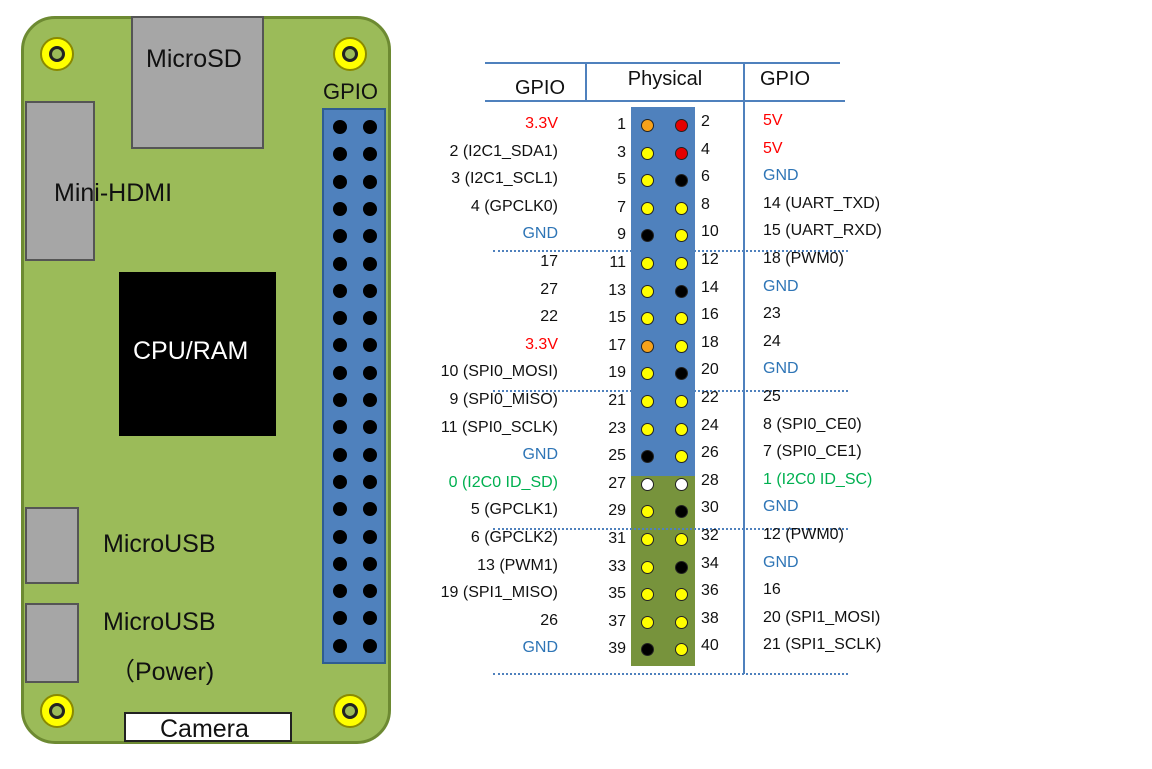 This screenshot has width=1152, height=769. What do you see at coordinates (621, 207) in the screenshot?
I see `physical-pin-number-odd: 7` at bounding box center [621, 207].